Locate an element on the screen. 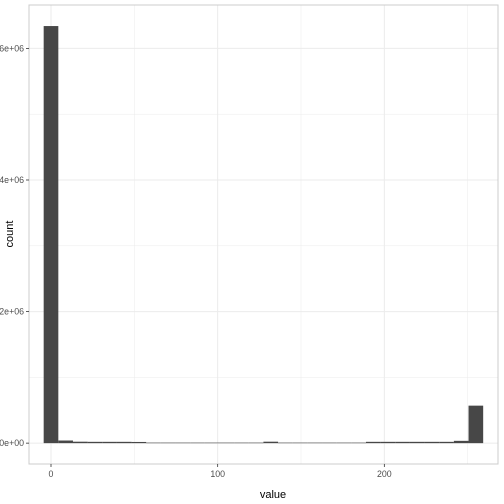  y-axis-title: count is located at coordinates (10, 234).